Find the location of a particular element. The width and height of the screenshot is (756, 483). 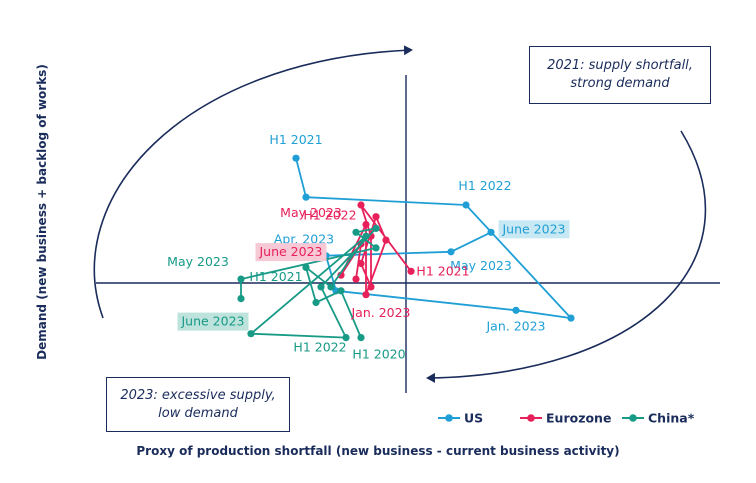

y-axis-title: Demand (new business + backlog of works) is located at coordinates (42, 212).